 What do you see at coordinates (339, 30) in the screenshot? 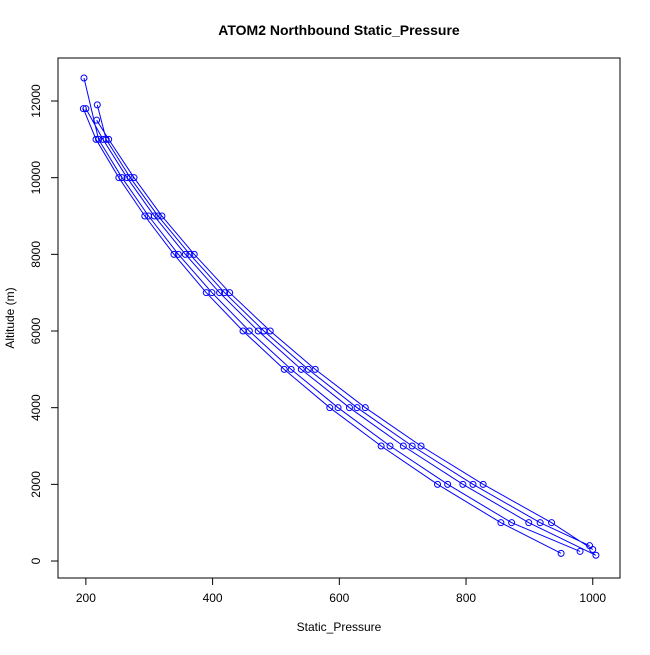
I see `chart-title: ATOM2 Northbound Static_Pressure` at bounding box center [339, 30].